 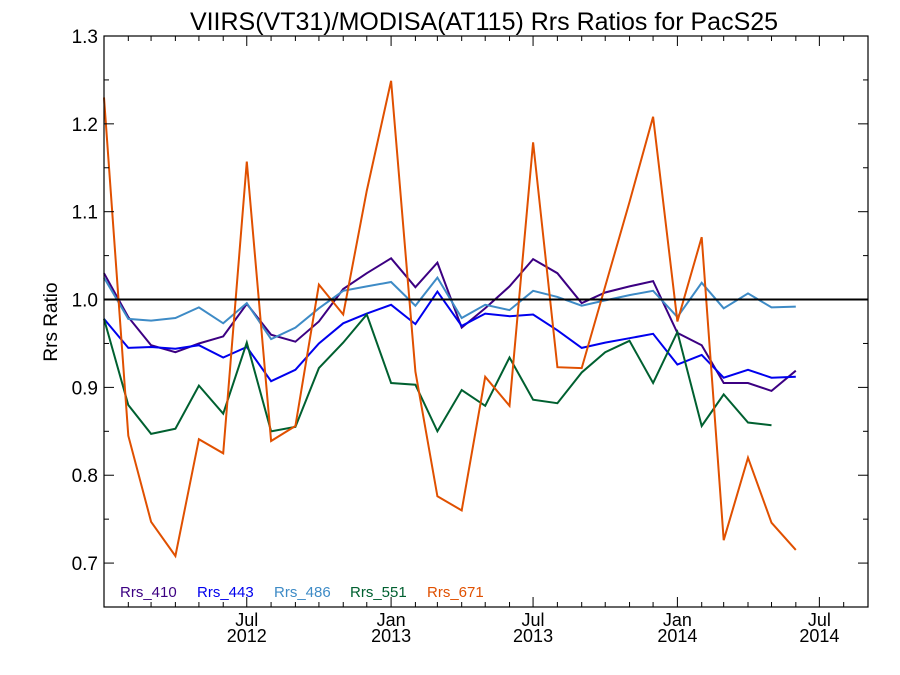 I want to click on y-tick-label: 0.9, so click(x=85, y=388).